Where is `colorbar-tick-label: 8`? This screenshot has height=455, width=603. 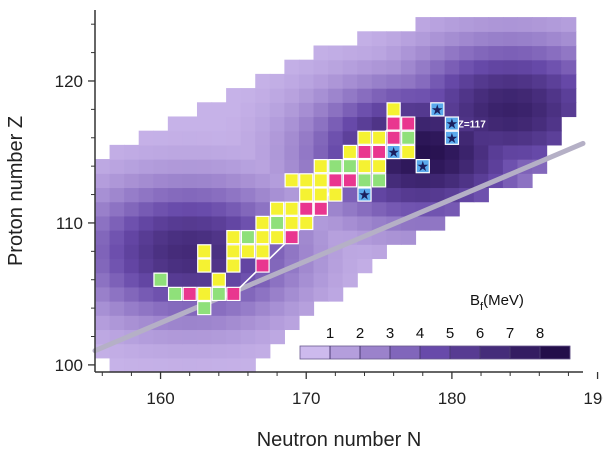
colorbar-tick-label: 8 is located at coordinates (540, 333).